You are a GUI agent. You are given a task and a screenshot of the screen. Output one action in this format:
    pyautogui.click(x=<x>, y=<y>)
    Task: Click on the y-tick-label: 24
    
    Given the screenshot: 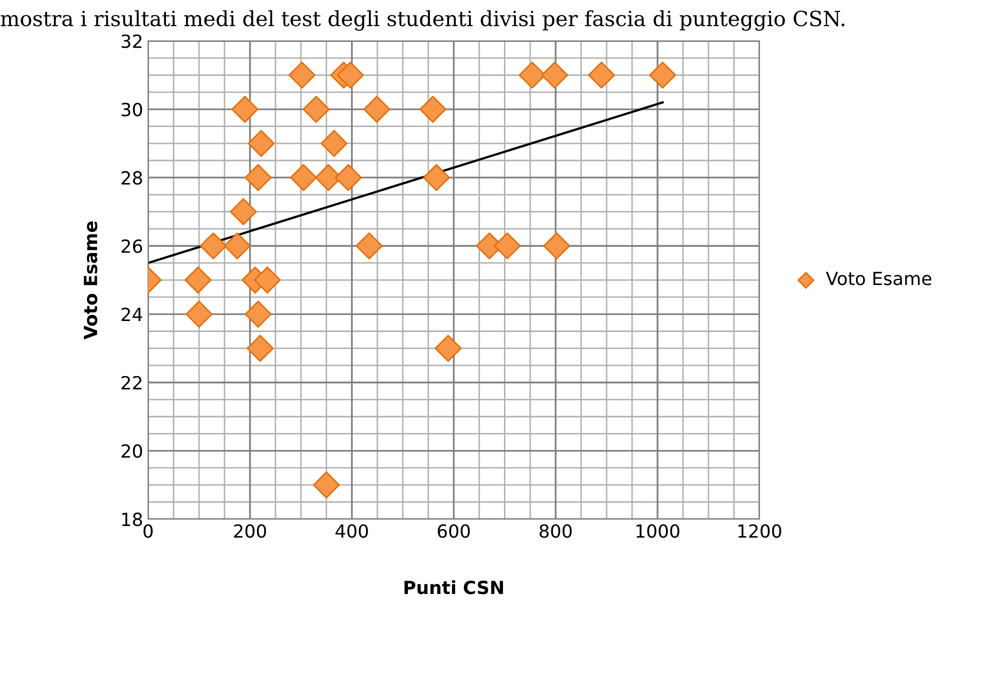 What is the action you would take?
    pyautogui.click(x=132, y=315)
    